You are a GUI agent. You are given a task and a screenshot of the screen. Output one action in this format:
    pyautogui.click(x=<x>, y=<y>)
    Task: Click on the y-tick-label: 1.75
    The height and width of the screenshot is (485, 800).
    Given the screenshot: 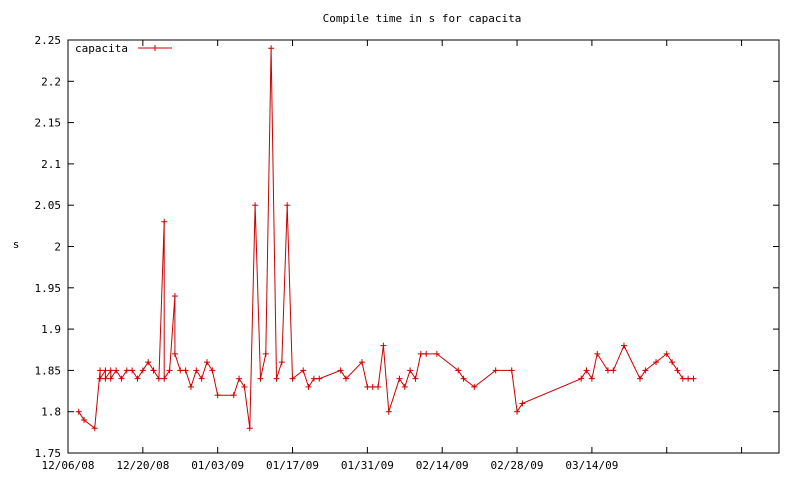 What is the action you would take?
    pyautogui.click(x=48, y=453)
    